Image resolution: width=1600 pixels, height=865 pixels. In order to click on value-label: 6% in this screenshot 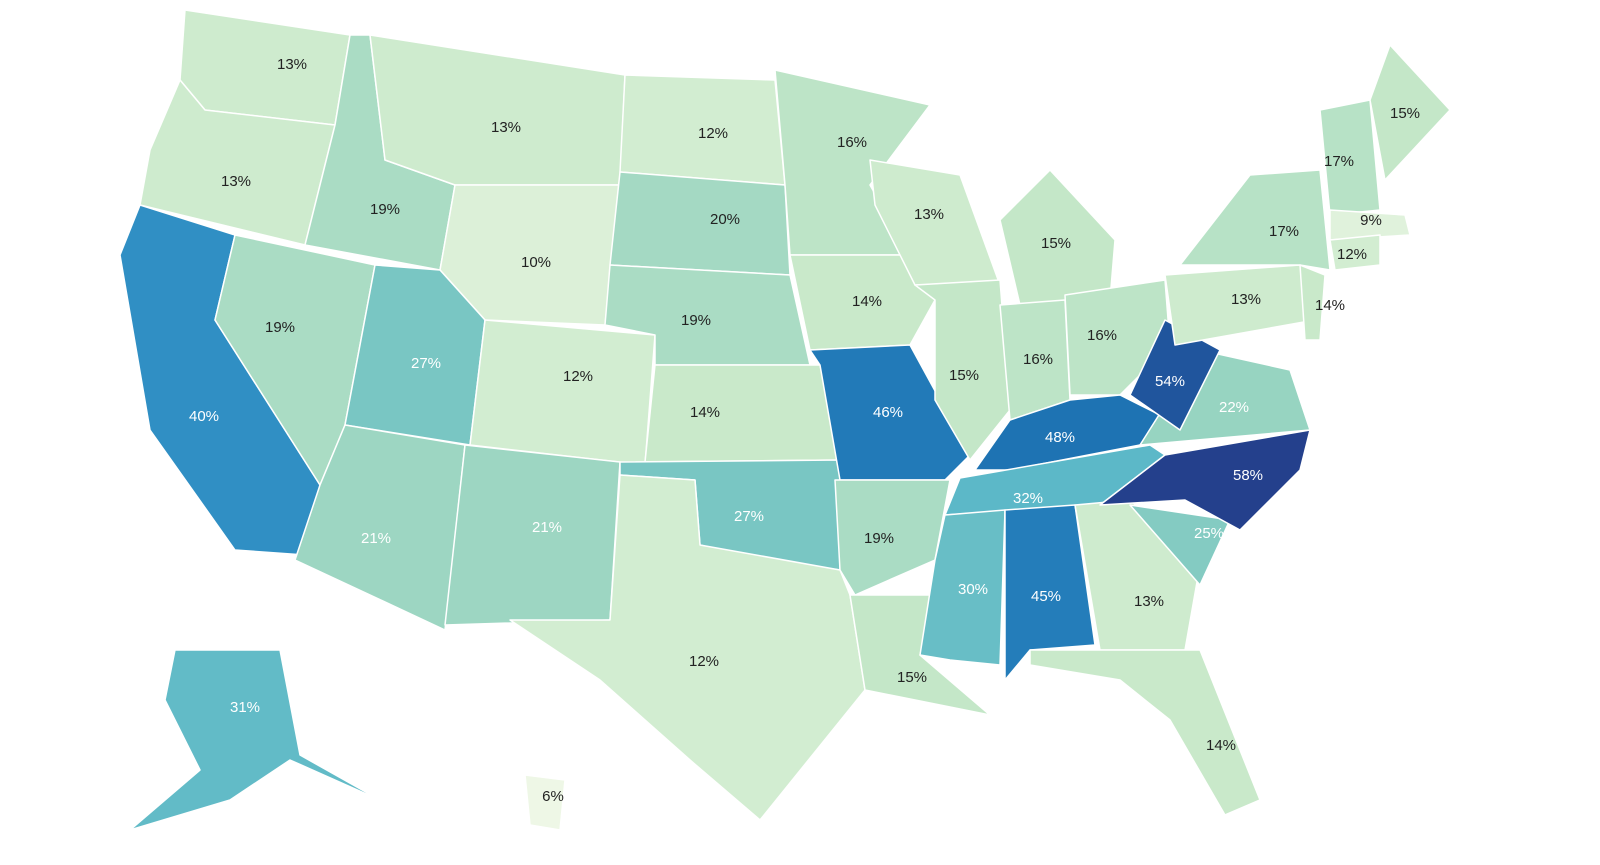, I will do `click(553, 796)`.